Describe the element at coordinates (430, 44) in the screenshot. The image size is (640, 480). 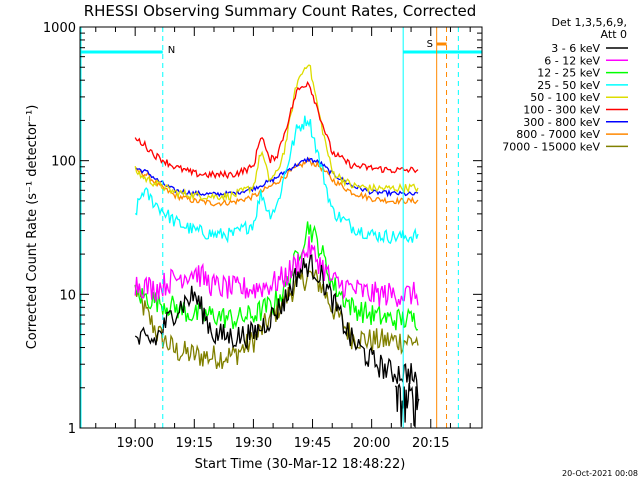
I see `saa-label: S` at that location.